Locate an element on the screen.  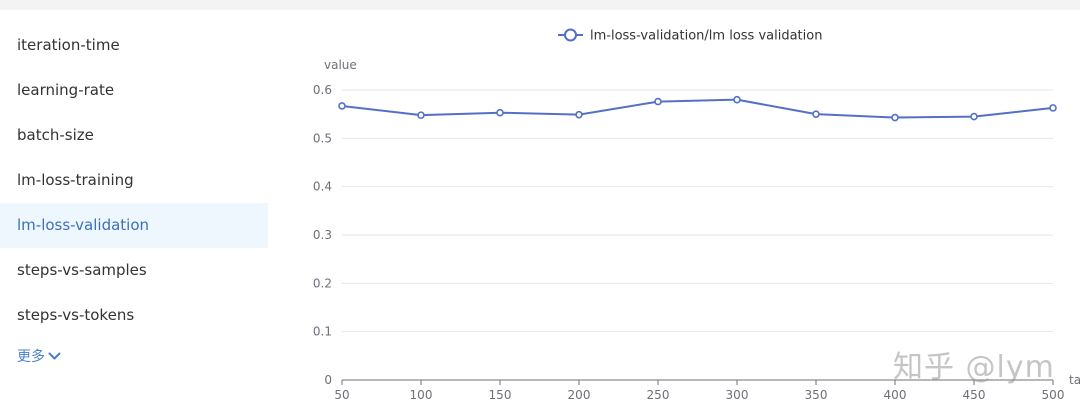
top-bar is located at coordinates (540, 5).